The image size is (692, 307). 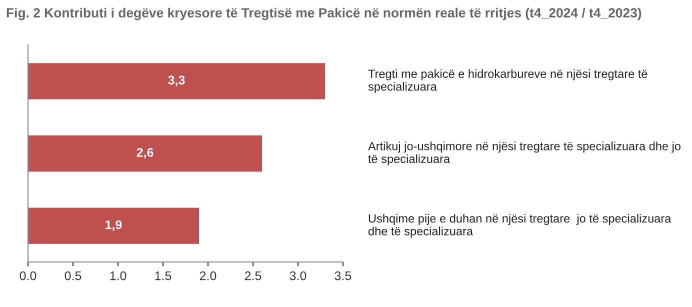 I want to click on x-tick-label: 0.0, so click(x=28, y=275).